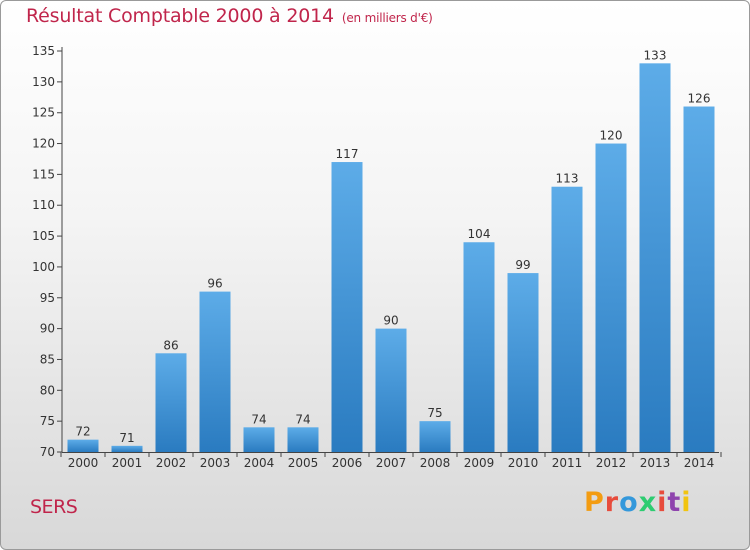 This screenshot has height=550, width=750. I want to click on x-tick-label-2013: 2013, so click(655, 463).